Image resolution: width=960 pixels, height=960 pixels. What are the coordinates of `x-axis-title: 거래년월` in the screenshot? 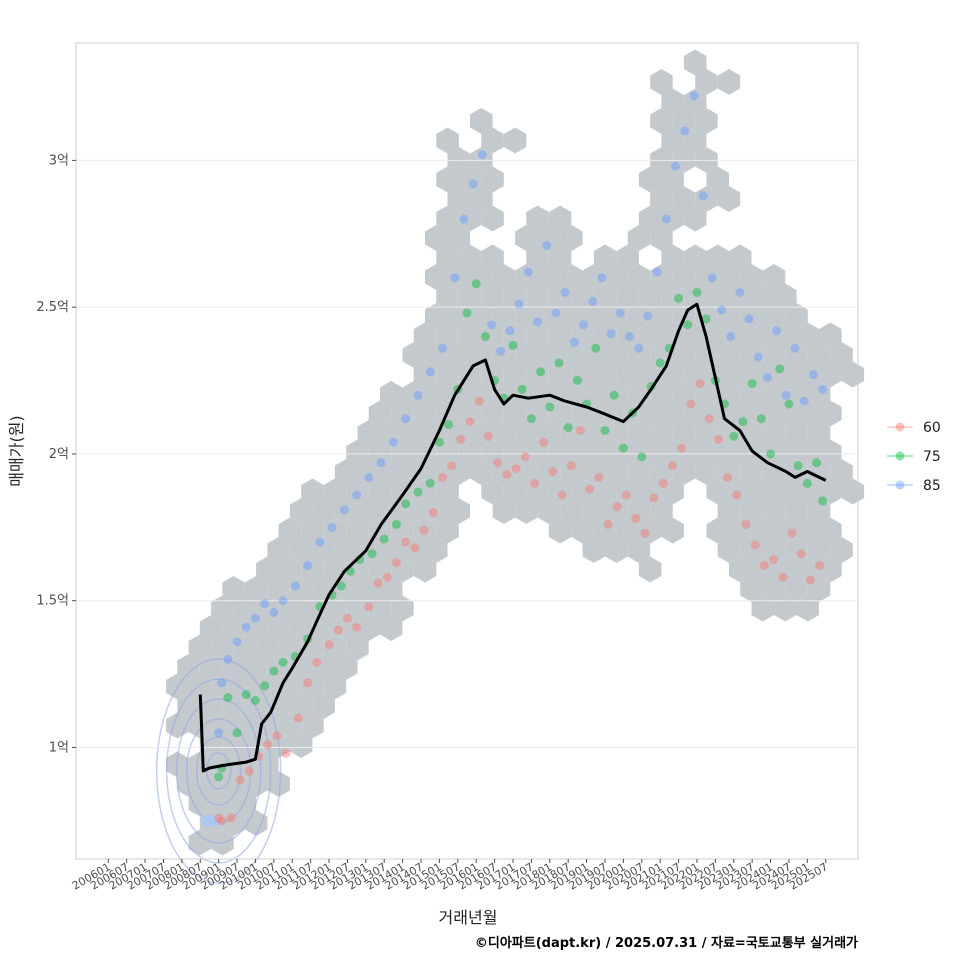 It's located at (468, 917).